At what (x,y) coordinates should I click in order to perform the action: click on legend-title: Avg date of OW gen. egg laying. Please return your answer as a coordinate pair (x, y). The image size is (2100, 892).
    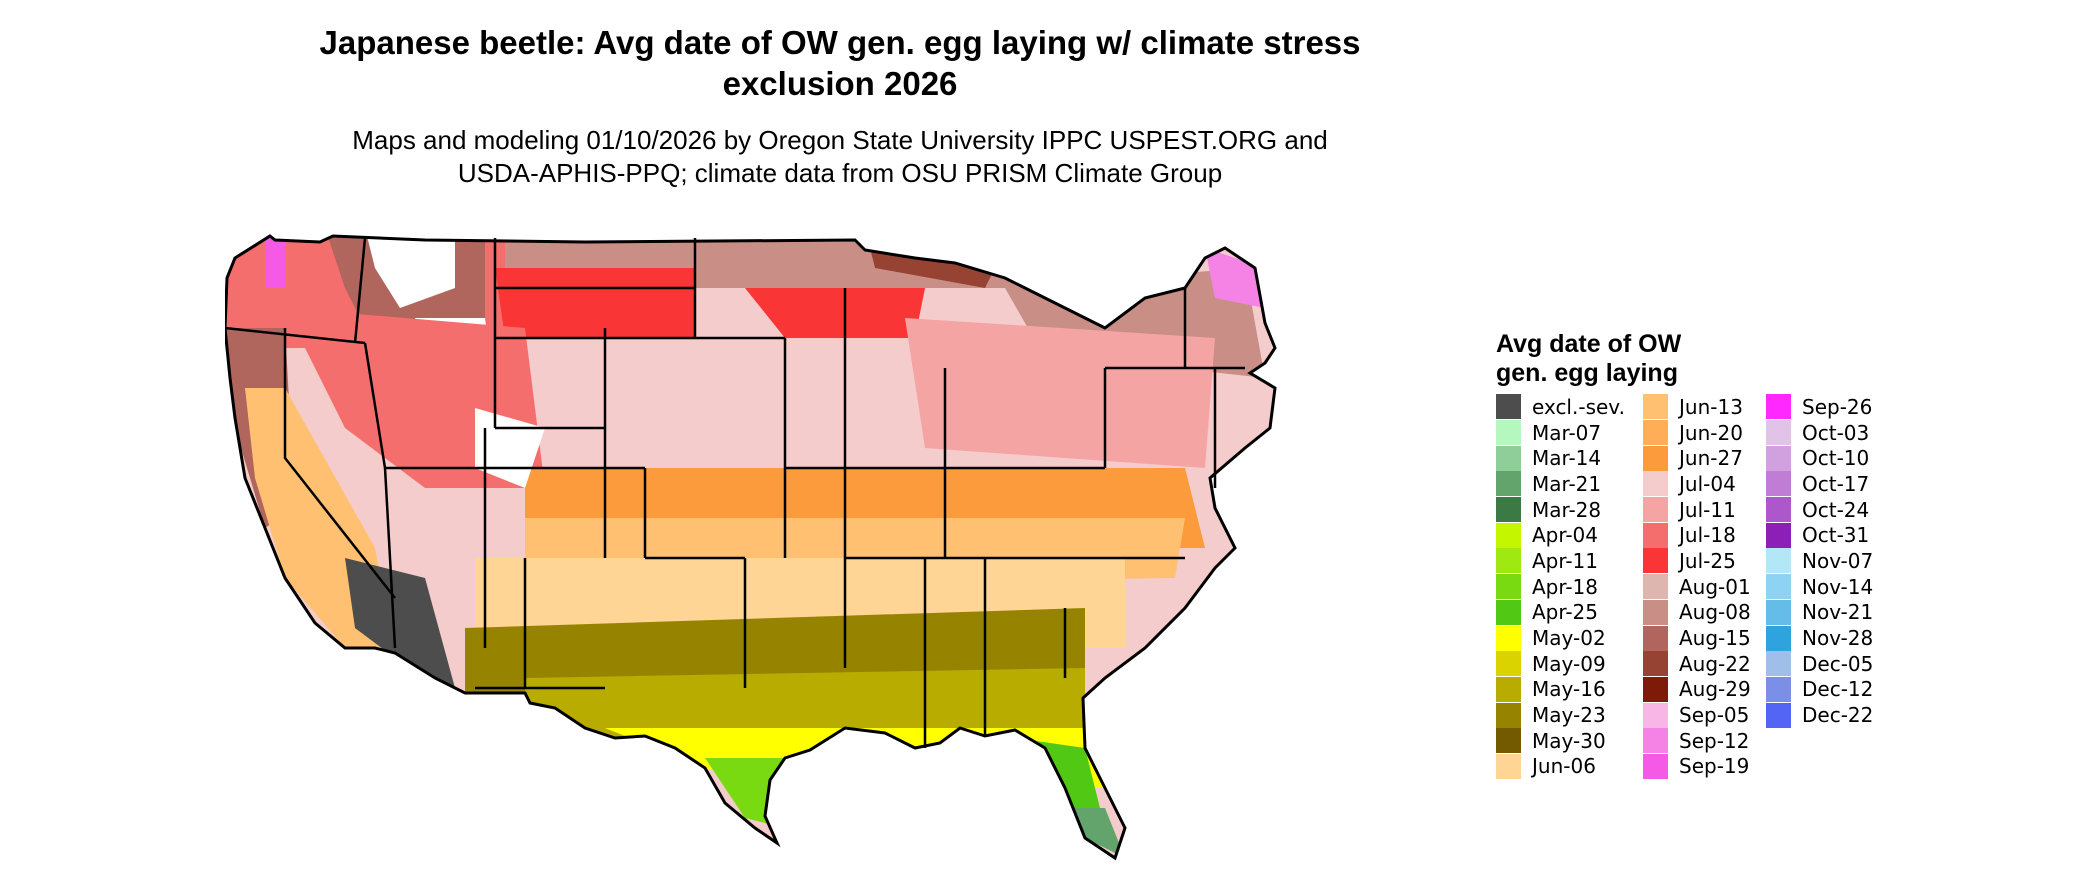
    Looking at the image, I should click on (1588, 359).